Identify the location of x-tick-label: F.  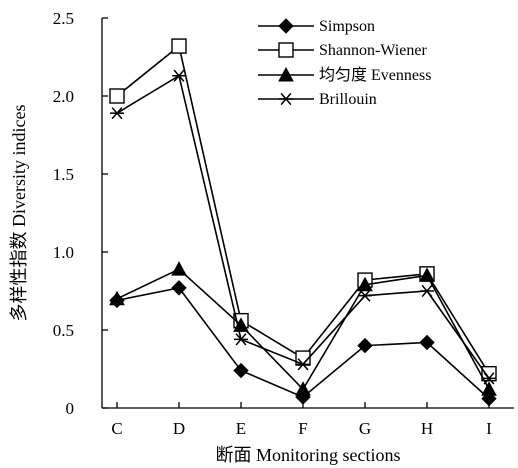
(302, 428).